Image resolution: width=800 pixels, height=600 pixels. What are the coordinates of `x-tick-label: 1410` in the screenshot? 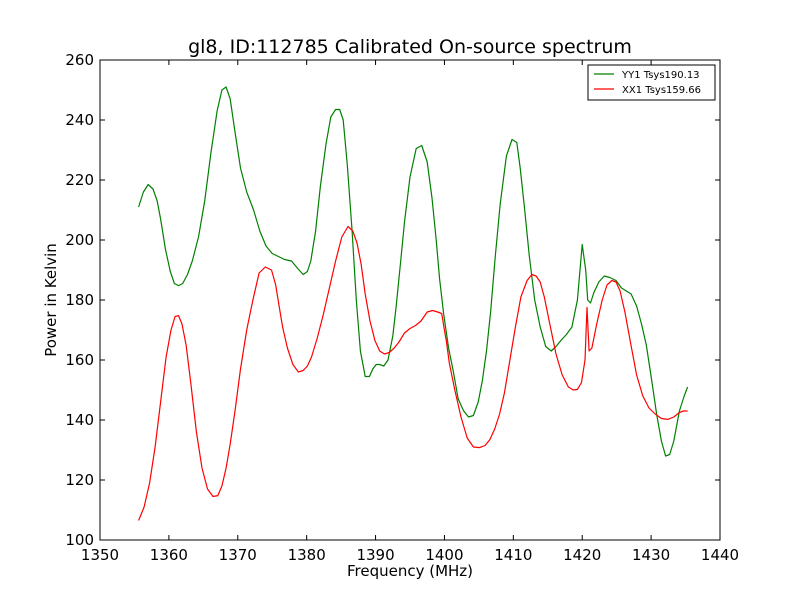 It's located at (513, 555).